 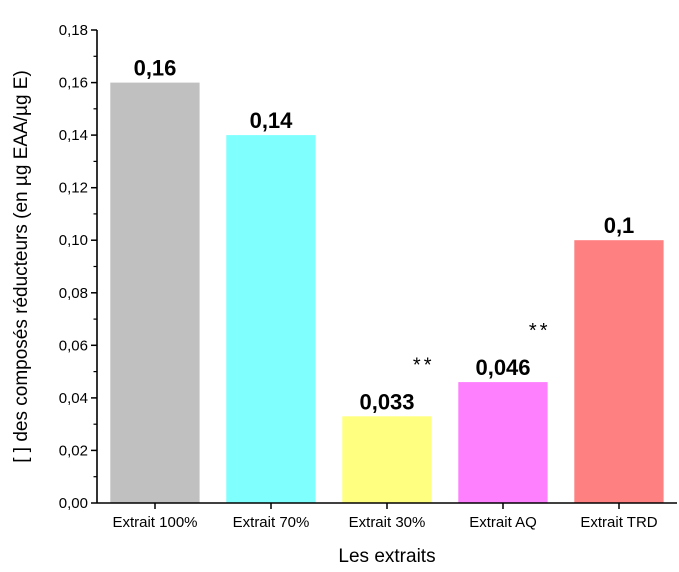 I want to click on x-tick-label: Extrait AQ, so click(x=503, y=522).